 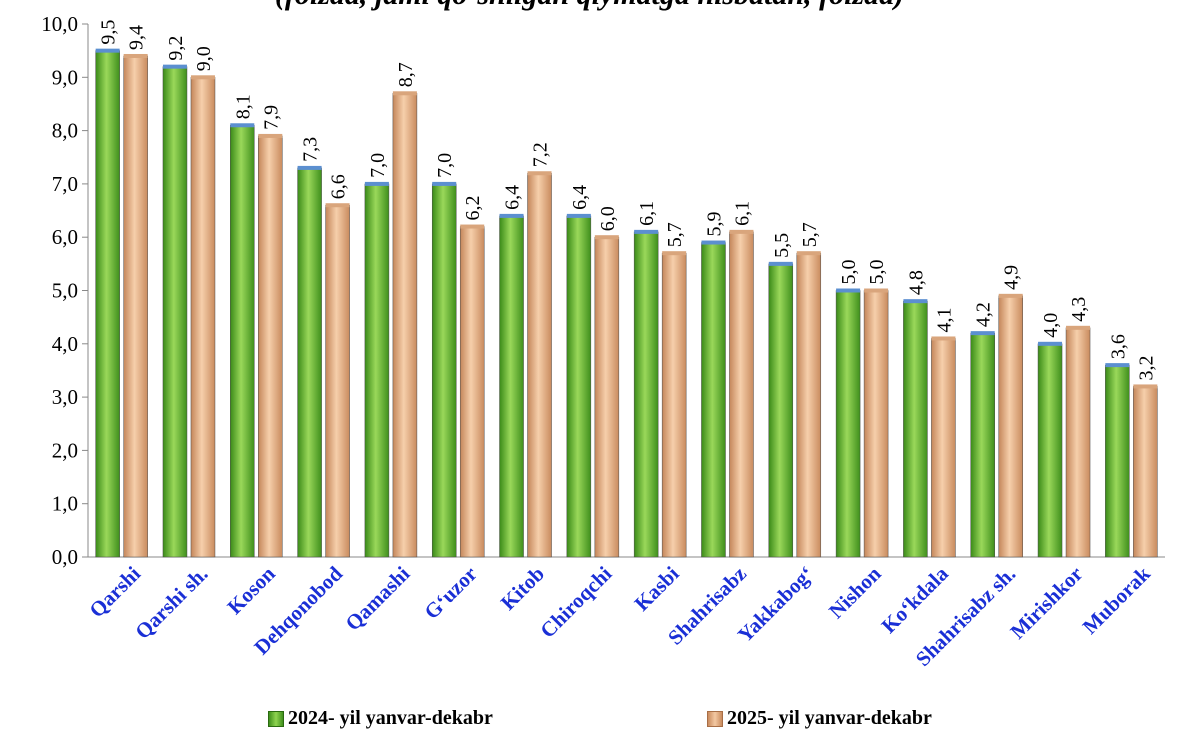 What do you see at coordinates (1051, 325) in the screenshot?
I see `bar-value-label: 4,0` at bounding box center [1051, 325].